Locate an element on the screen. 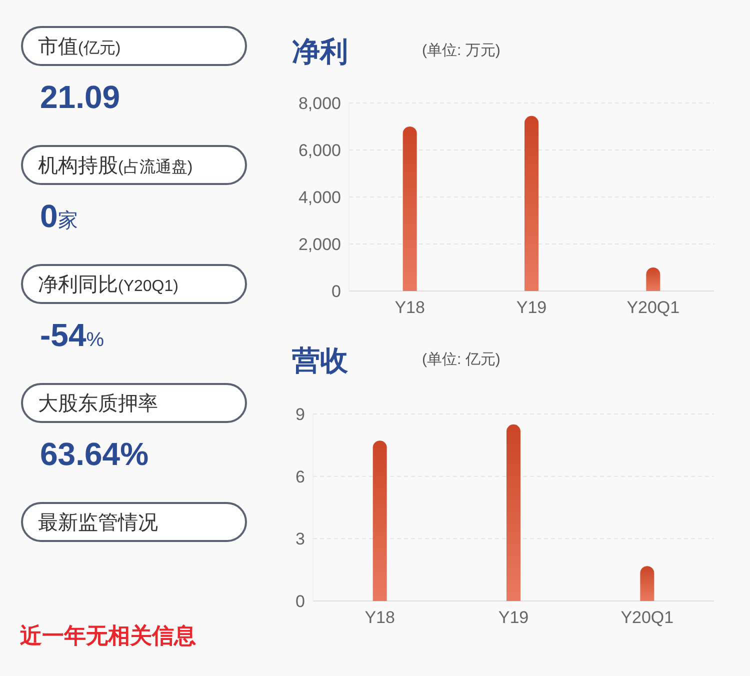  y-tick-label: 6 is located at coordinates (300, 476).